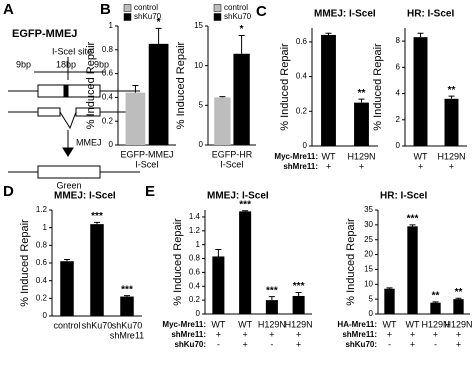 The height and width of the screenshot is (371, 474). Describe the element at coordinates (68, 152) in the screenshot. I see `arrow-head` at that location.